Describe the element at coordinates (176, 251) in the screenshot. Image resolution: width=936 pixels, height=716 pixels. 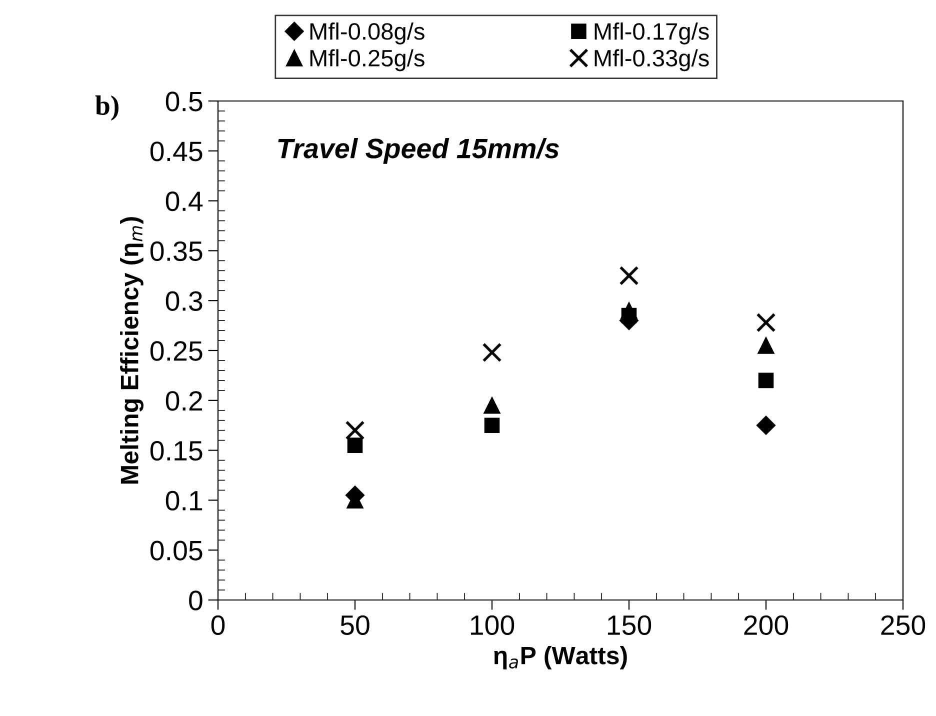
I see `y-tick-label: 0.35` at that location.